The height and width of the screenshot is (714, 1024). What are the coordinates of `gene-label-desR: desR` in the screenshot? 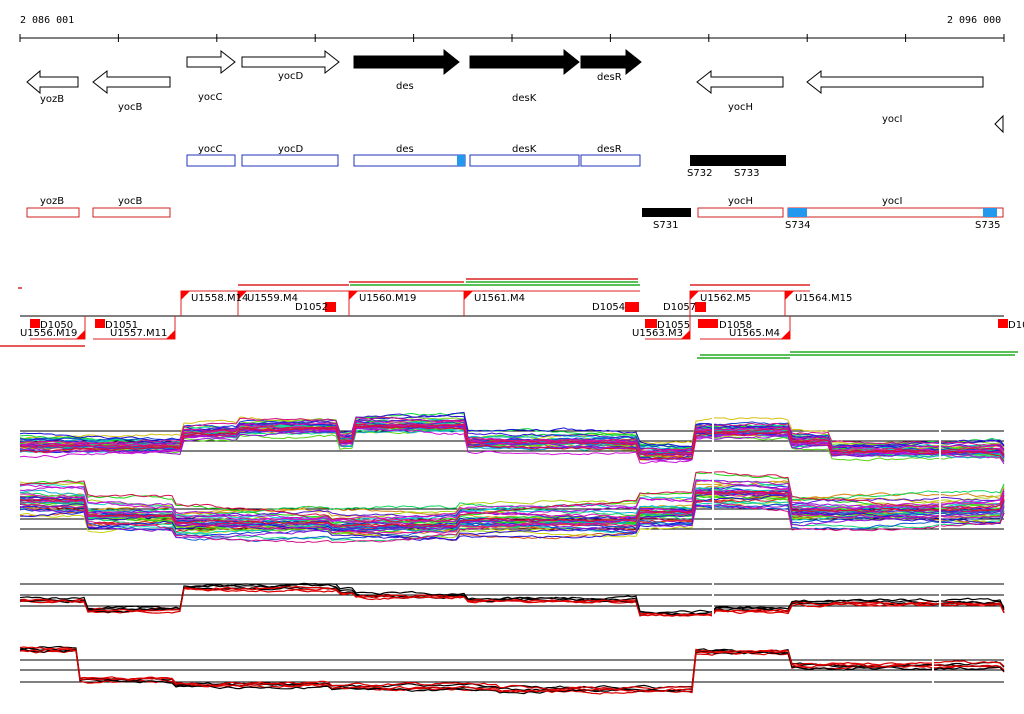 It's located at (609, 77).